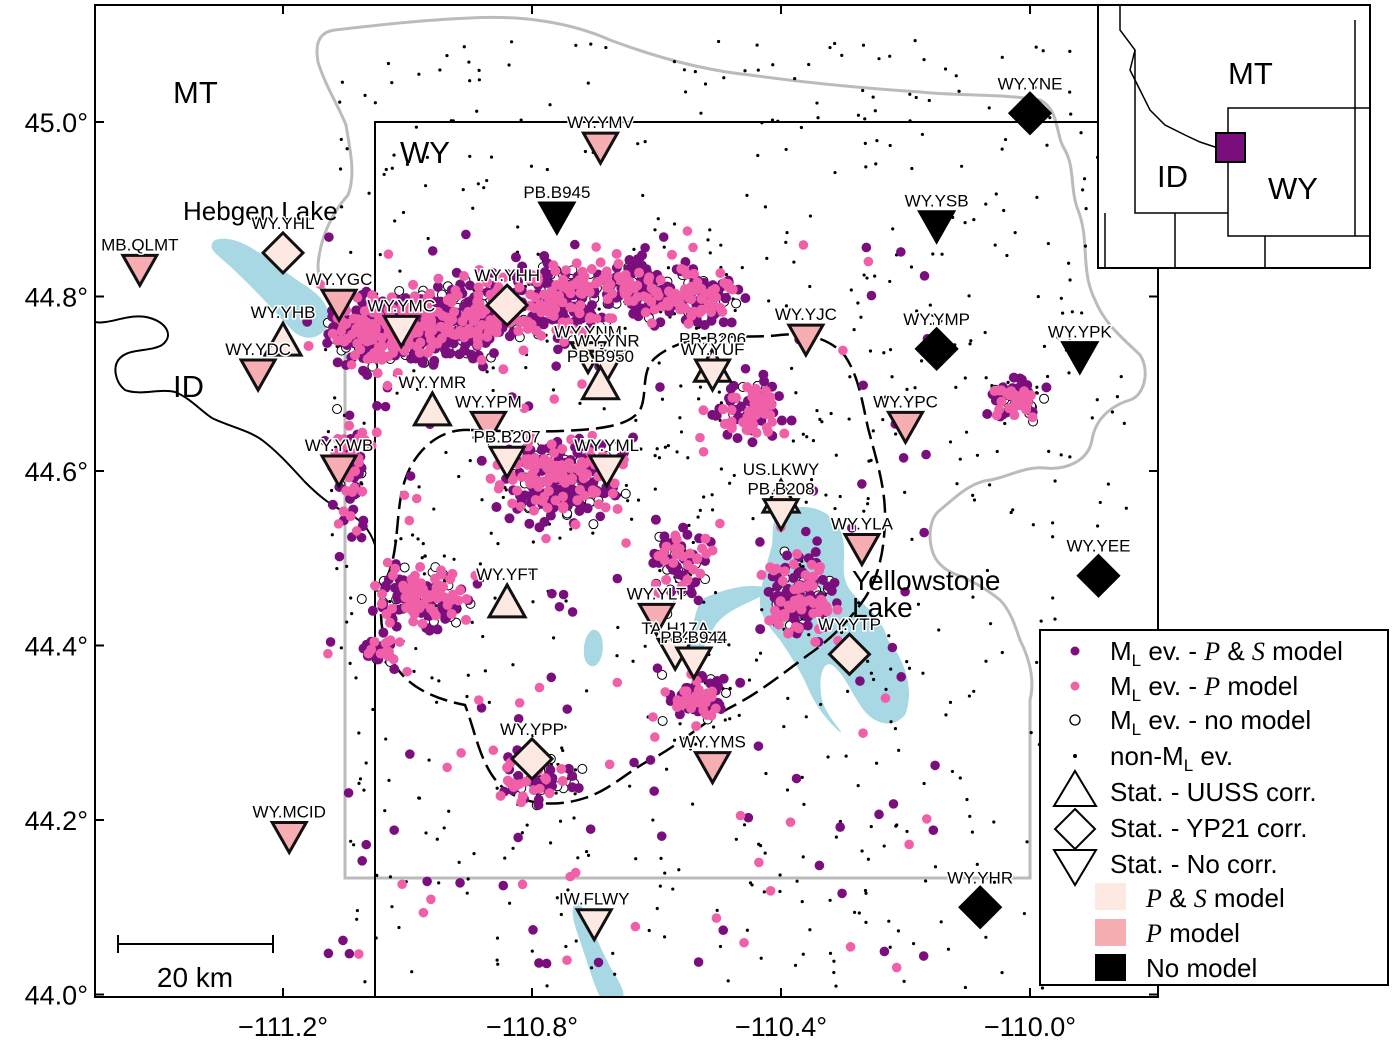  I want to click on label-wy: WY, so click(425, 152).